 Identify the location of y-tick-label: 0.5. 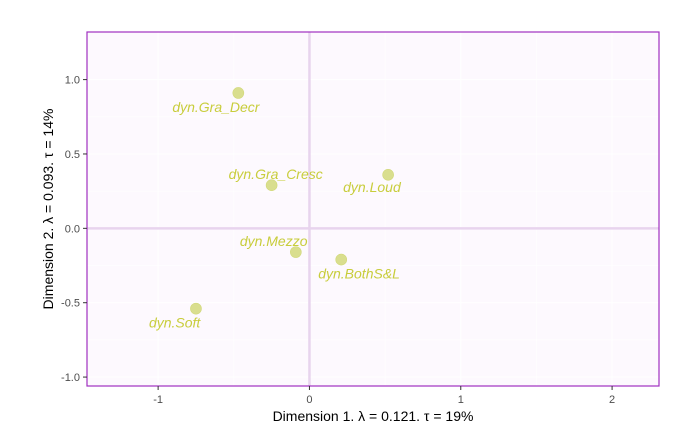
(72, 155).